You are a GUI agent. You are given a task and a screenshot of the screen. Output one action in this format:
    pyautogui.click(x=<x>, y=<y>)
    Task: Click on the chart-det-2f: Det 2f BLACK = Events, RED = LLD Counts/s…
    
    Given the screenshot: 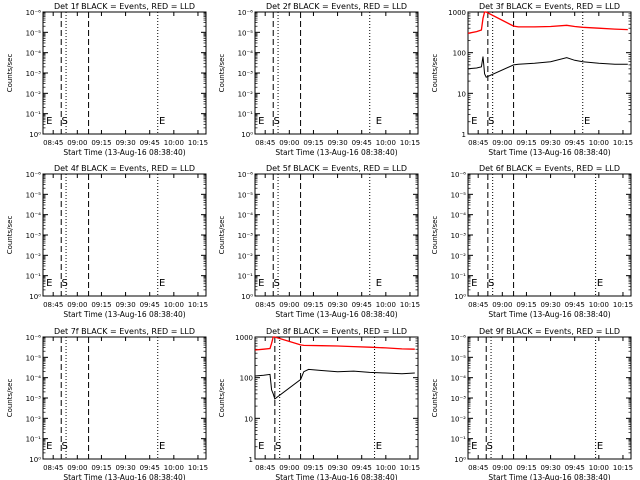 What is the action you would take?
    pyautogui.click(x=319, y=79)
    